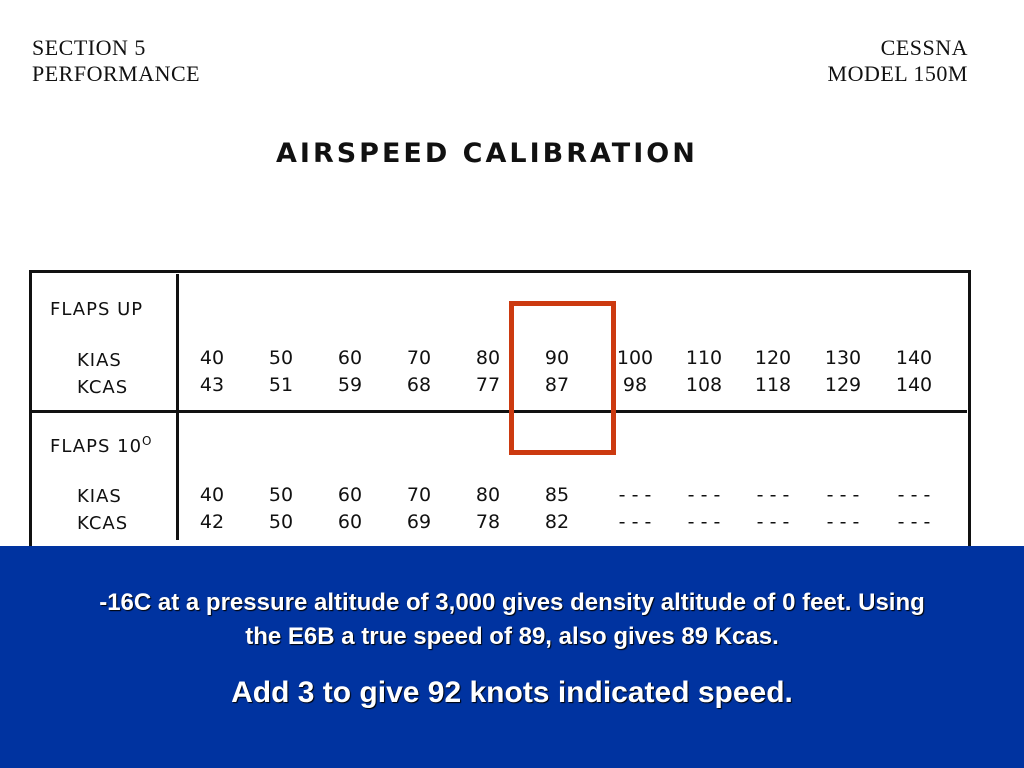  Describe the element at coordinates (704, 385) in the screenshot. I see `flaps-up-kcas-value: 108` at that location.